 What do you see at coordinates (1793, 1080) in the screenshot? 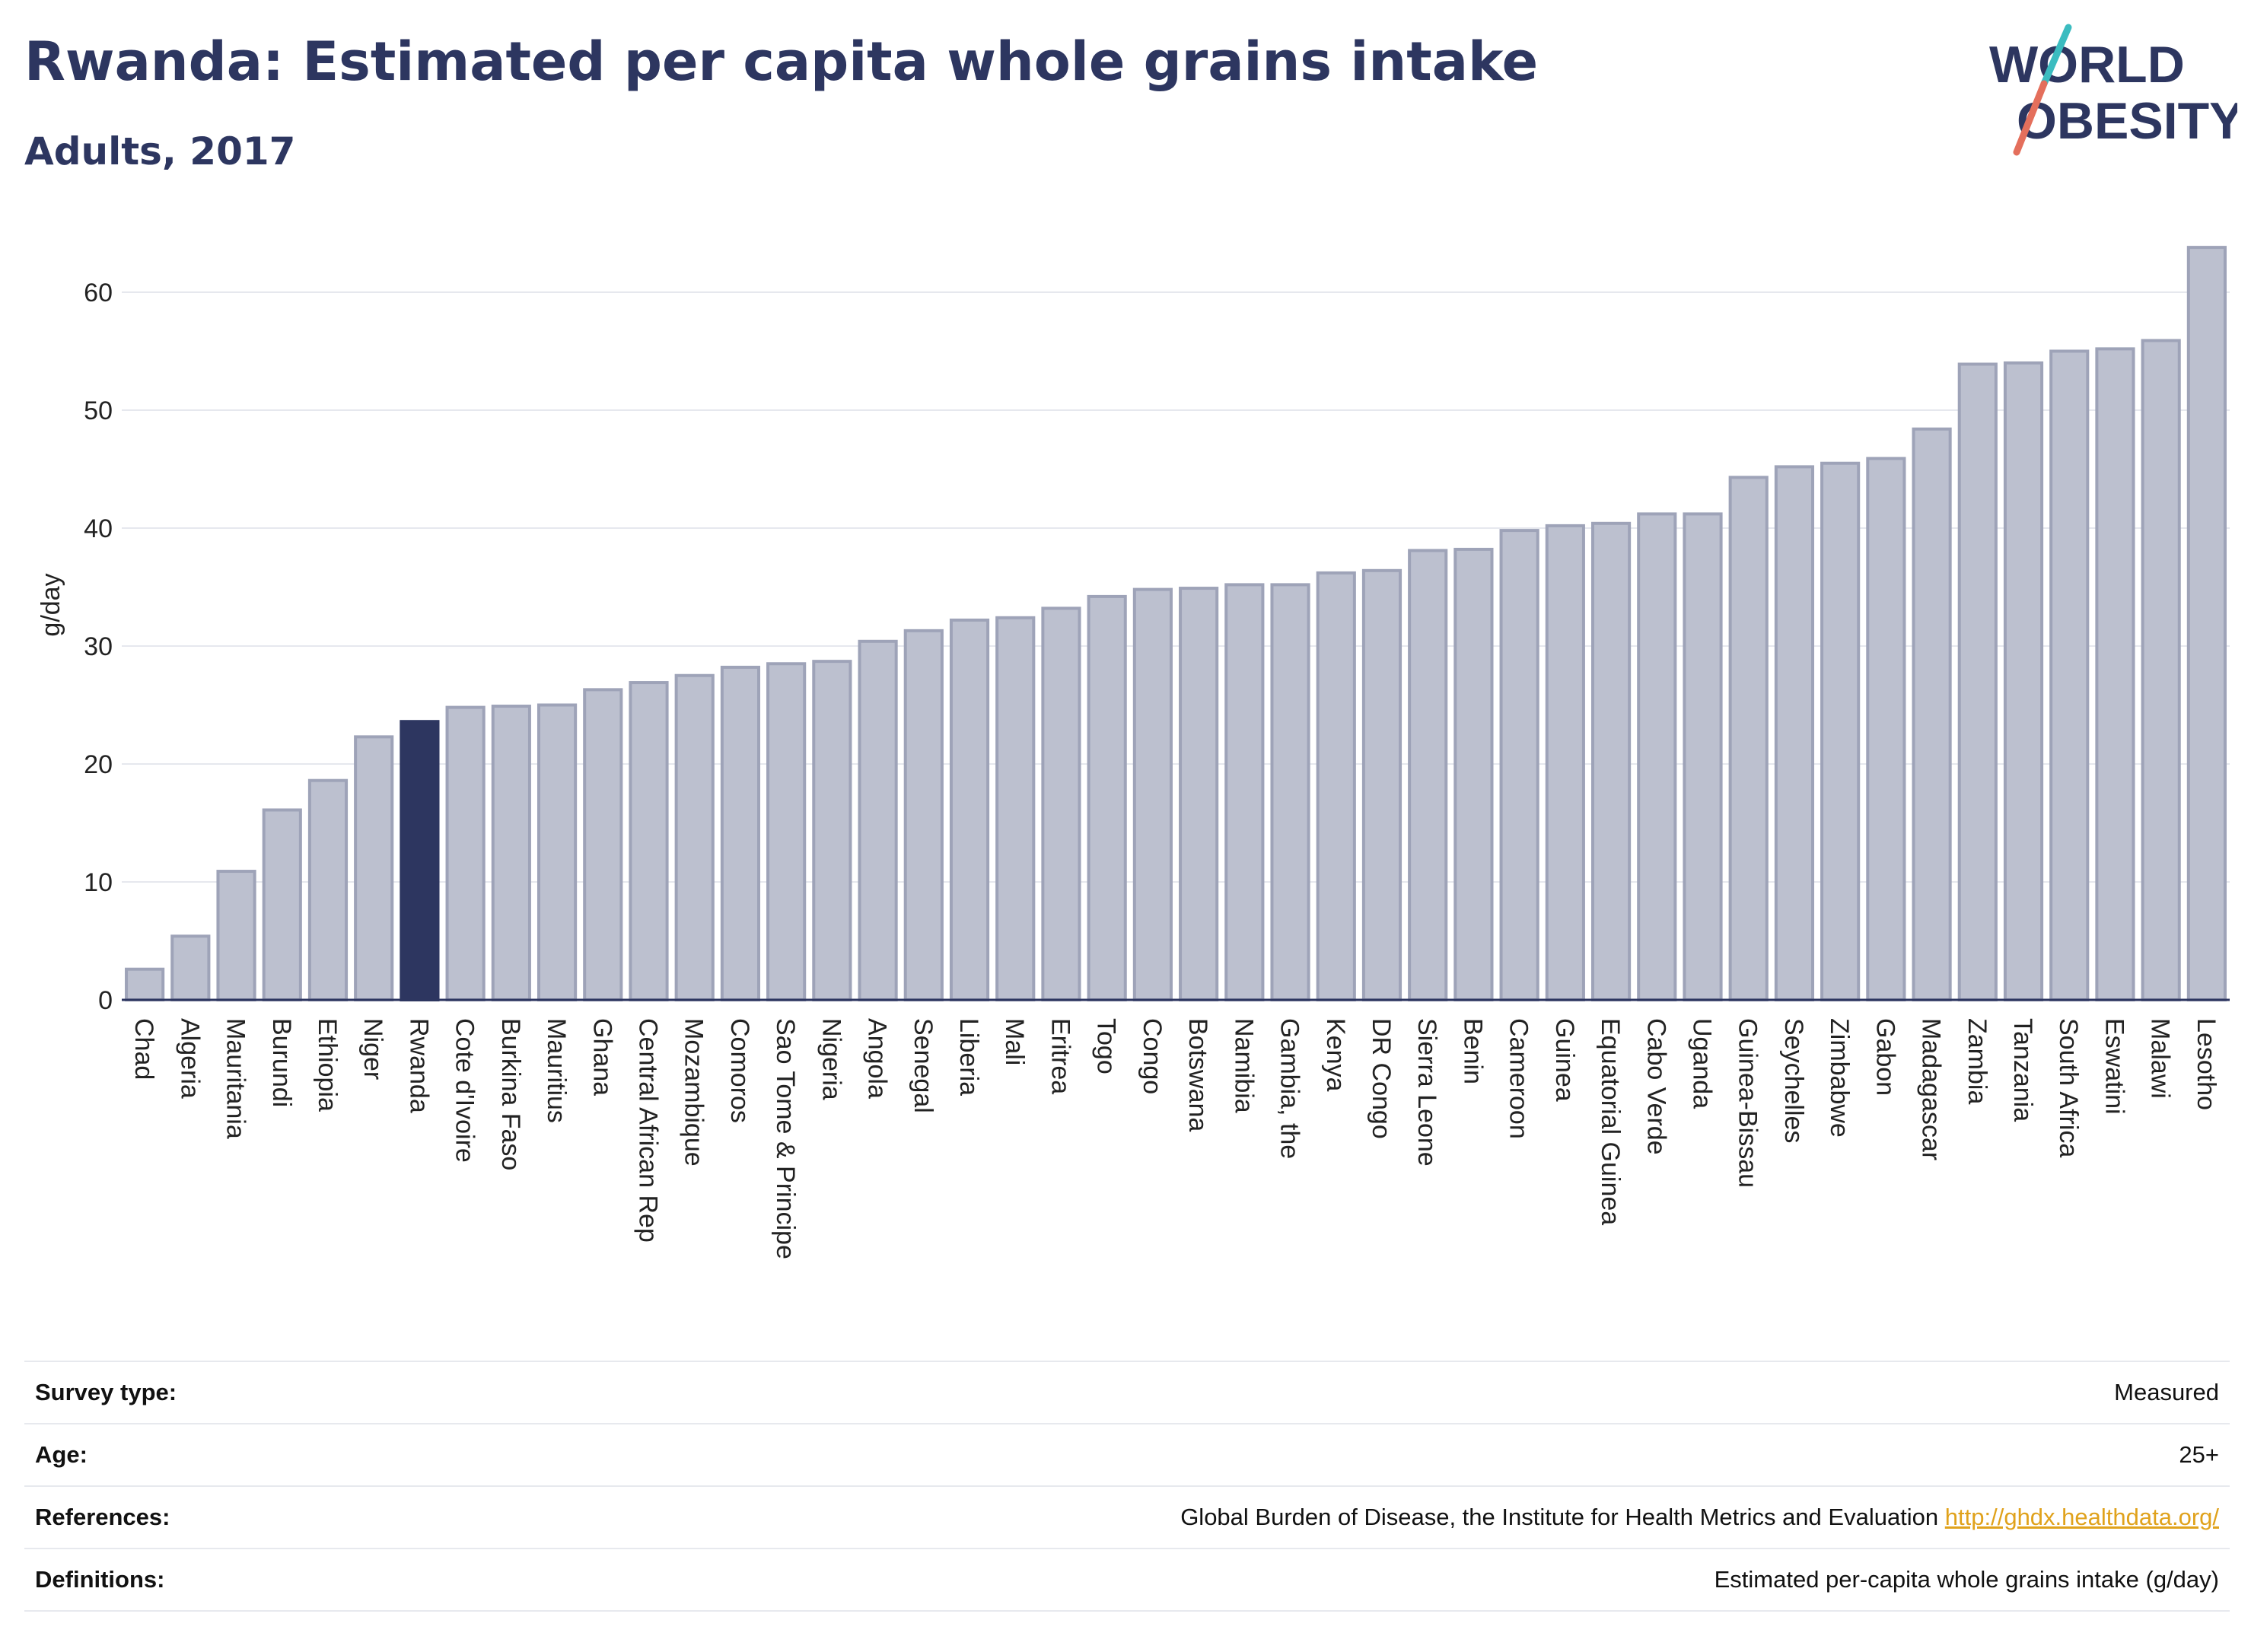
I see `x-tick-label: Seychelles` at bounding box center [1793, 1080].